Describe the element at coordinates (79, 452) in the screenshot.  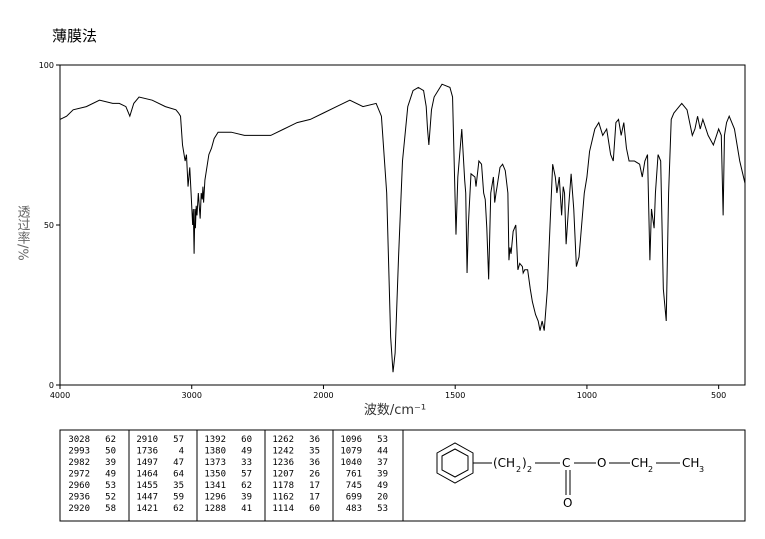
I see `peak-wavenumber: 2993` at that location.